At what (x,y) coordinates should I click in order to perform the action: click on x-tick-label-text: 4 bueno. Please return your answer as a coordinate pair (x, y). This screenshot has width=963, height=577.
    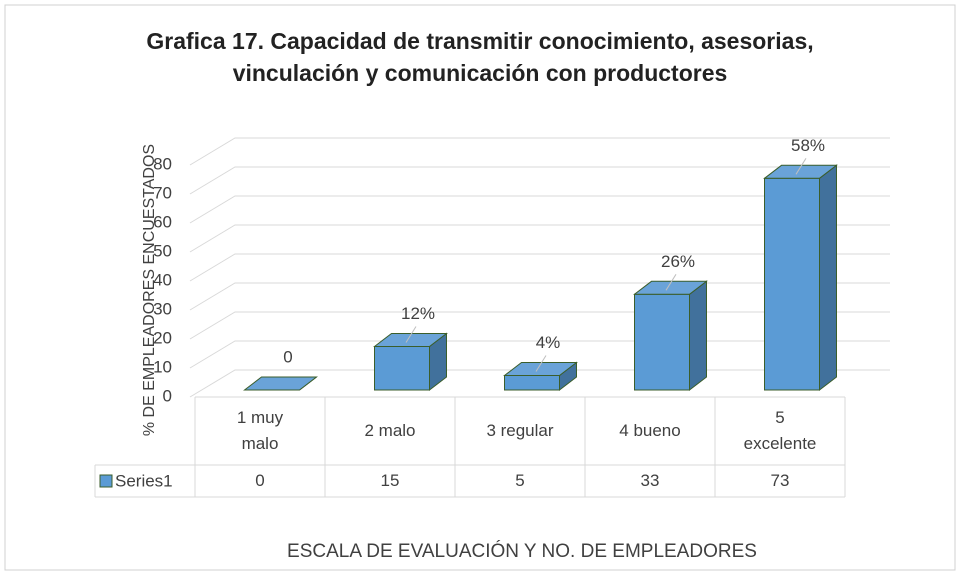
    Looking at the image, I should click on (650, 430).